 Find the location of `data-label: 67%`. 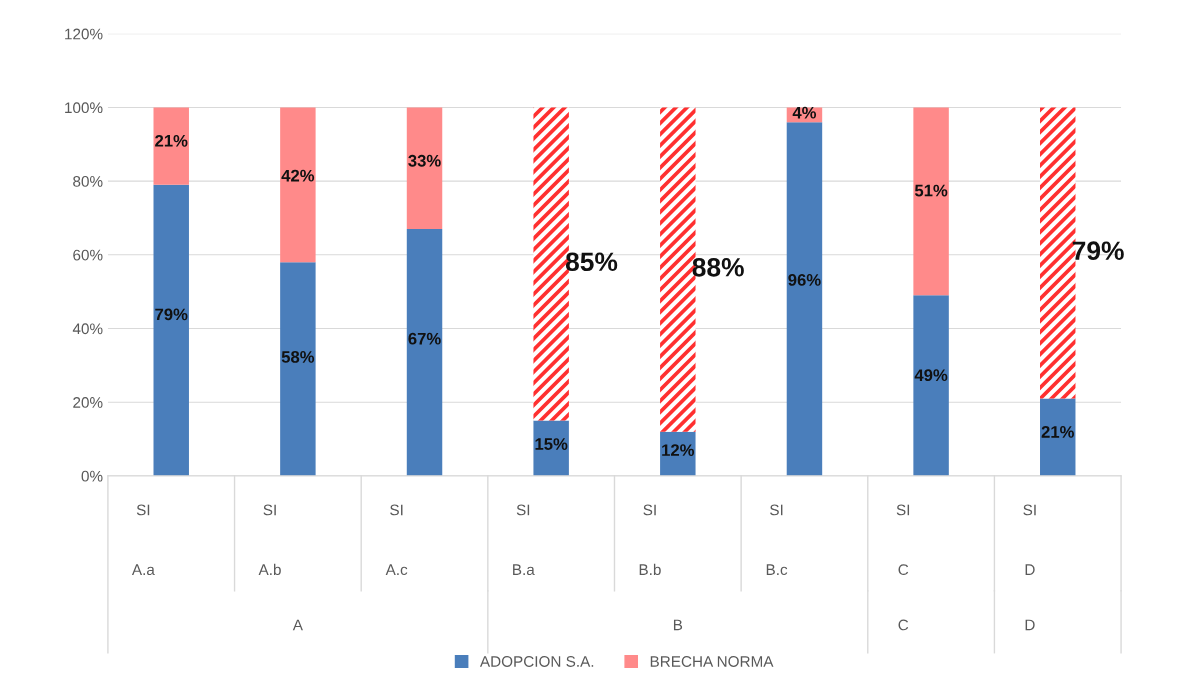

data-label: 67% is located at coordinates (424, 338).